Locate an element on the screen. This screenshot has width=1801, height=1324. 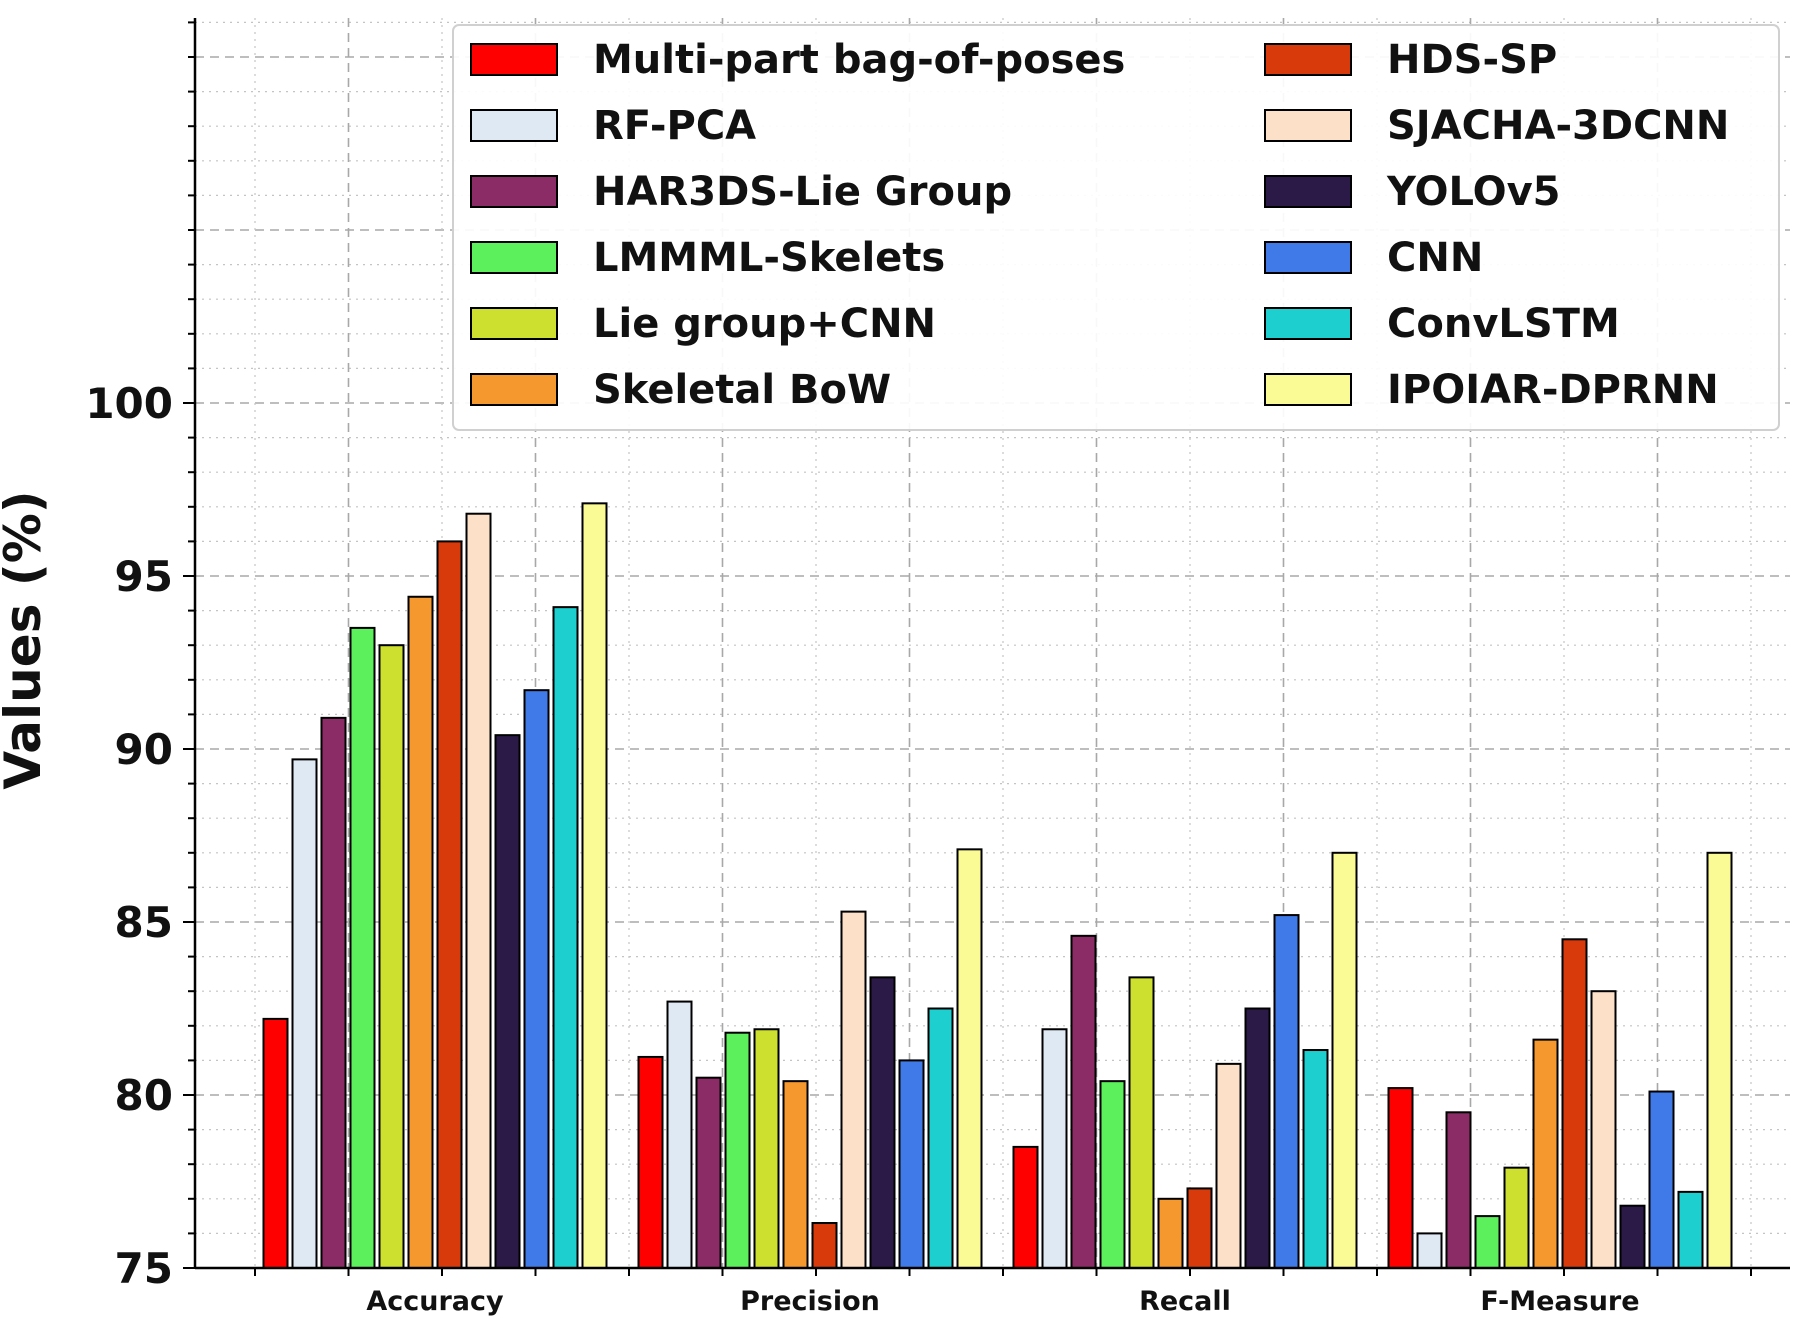
x-category-labels: Accuracy Precision Recall F-Measure is located at coordinates (1002, 1301).